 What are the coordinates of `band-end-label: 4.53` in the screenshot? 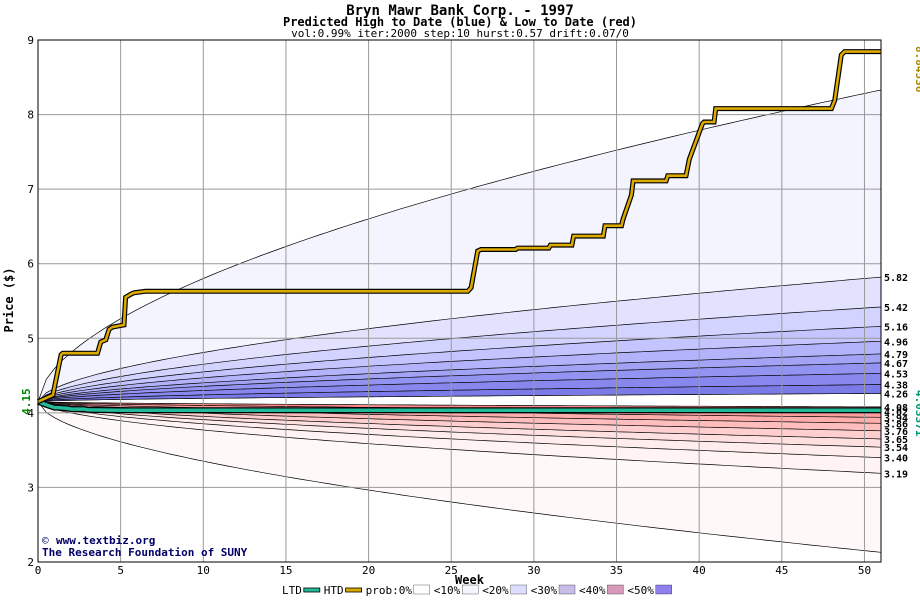 It's located at (896, 374).